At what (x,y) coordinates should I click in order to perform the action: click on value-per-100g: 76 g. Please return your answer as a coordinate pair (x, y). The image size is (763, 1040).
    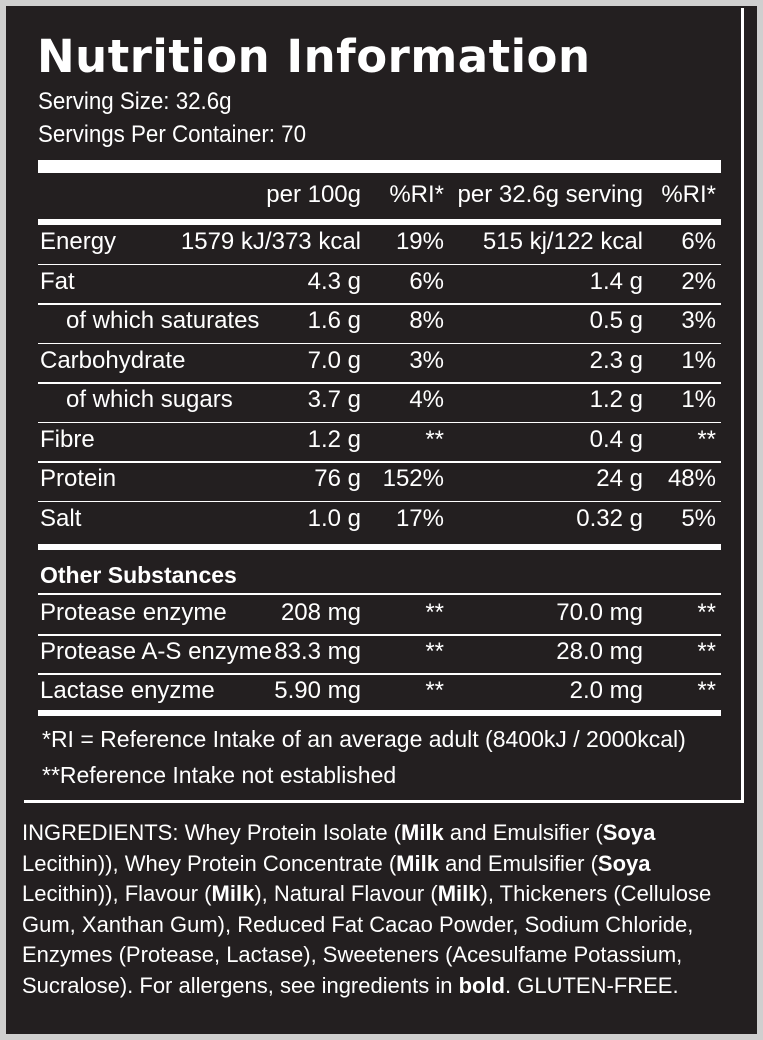
    Looking at the image, I should click on (337, 478).